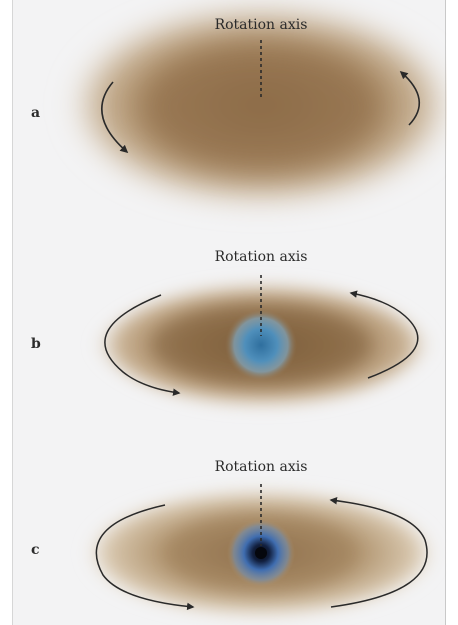  Describe the element at coordinates (410, 98) in the screenshot. I see `panel-a-rotation-arrow-right` at that location.